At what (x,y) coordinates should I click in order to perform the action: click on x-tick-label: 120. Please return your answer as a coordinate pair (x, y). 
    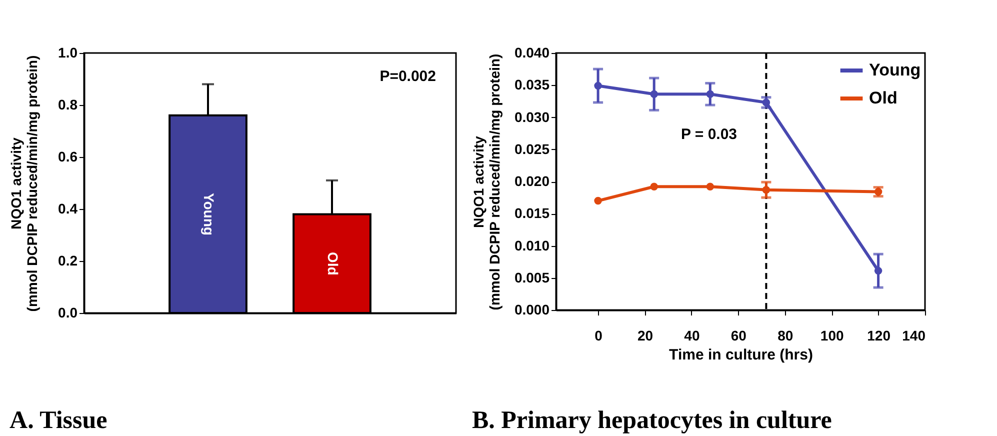
    Looking at the image, I should click on (879, 336).